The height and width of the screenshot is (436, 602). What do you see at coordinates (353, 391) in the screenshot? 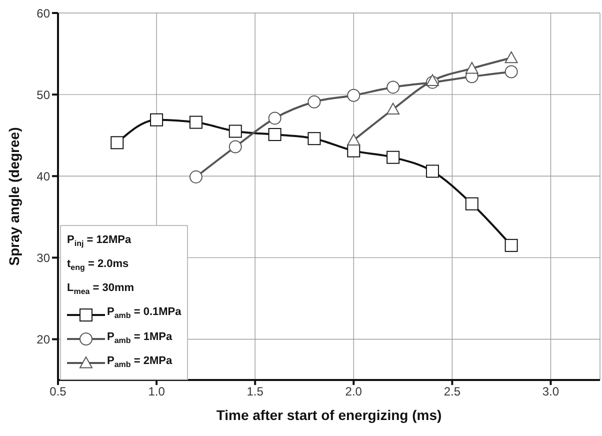
I see `x-tick-label: 2.0` at bounding box center [353, 391].